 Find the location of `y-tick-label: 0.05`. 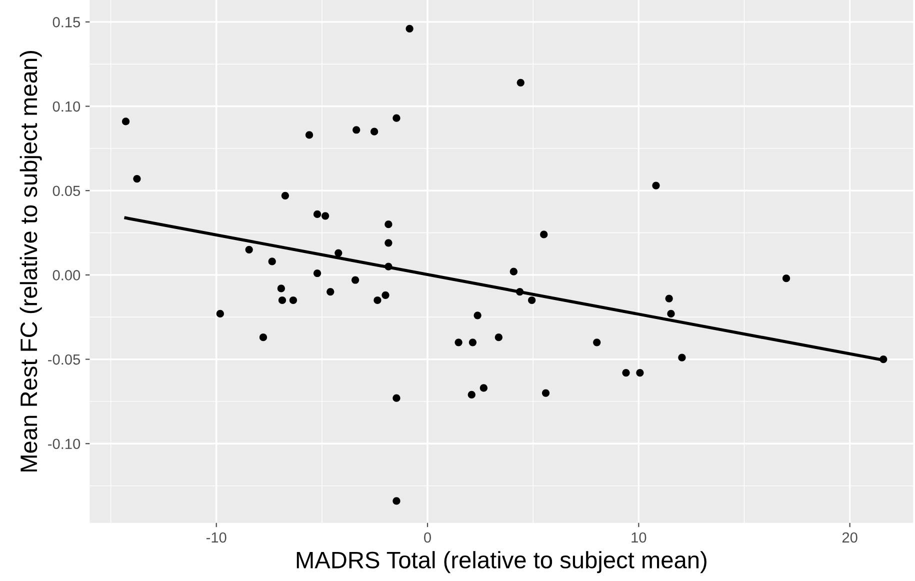

y-tick-label: 0.05 is located at coordinates (66, 191).